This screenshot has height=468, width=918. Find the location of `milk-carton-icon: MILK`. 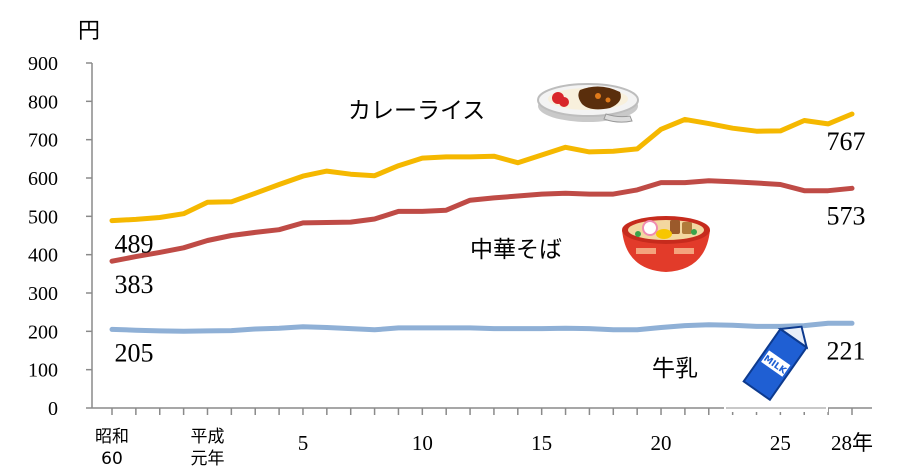

milk-carton-icon: MILK is located at coordinates (776, 368).